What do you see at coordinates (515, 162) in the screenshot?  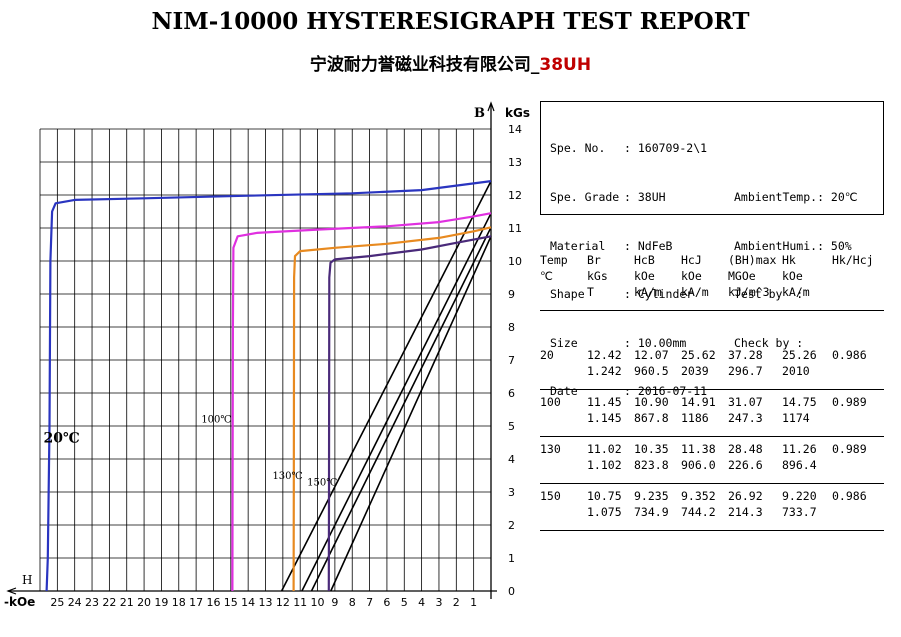 I see `y-tick-label: 13` at bounding box center [515, 162].